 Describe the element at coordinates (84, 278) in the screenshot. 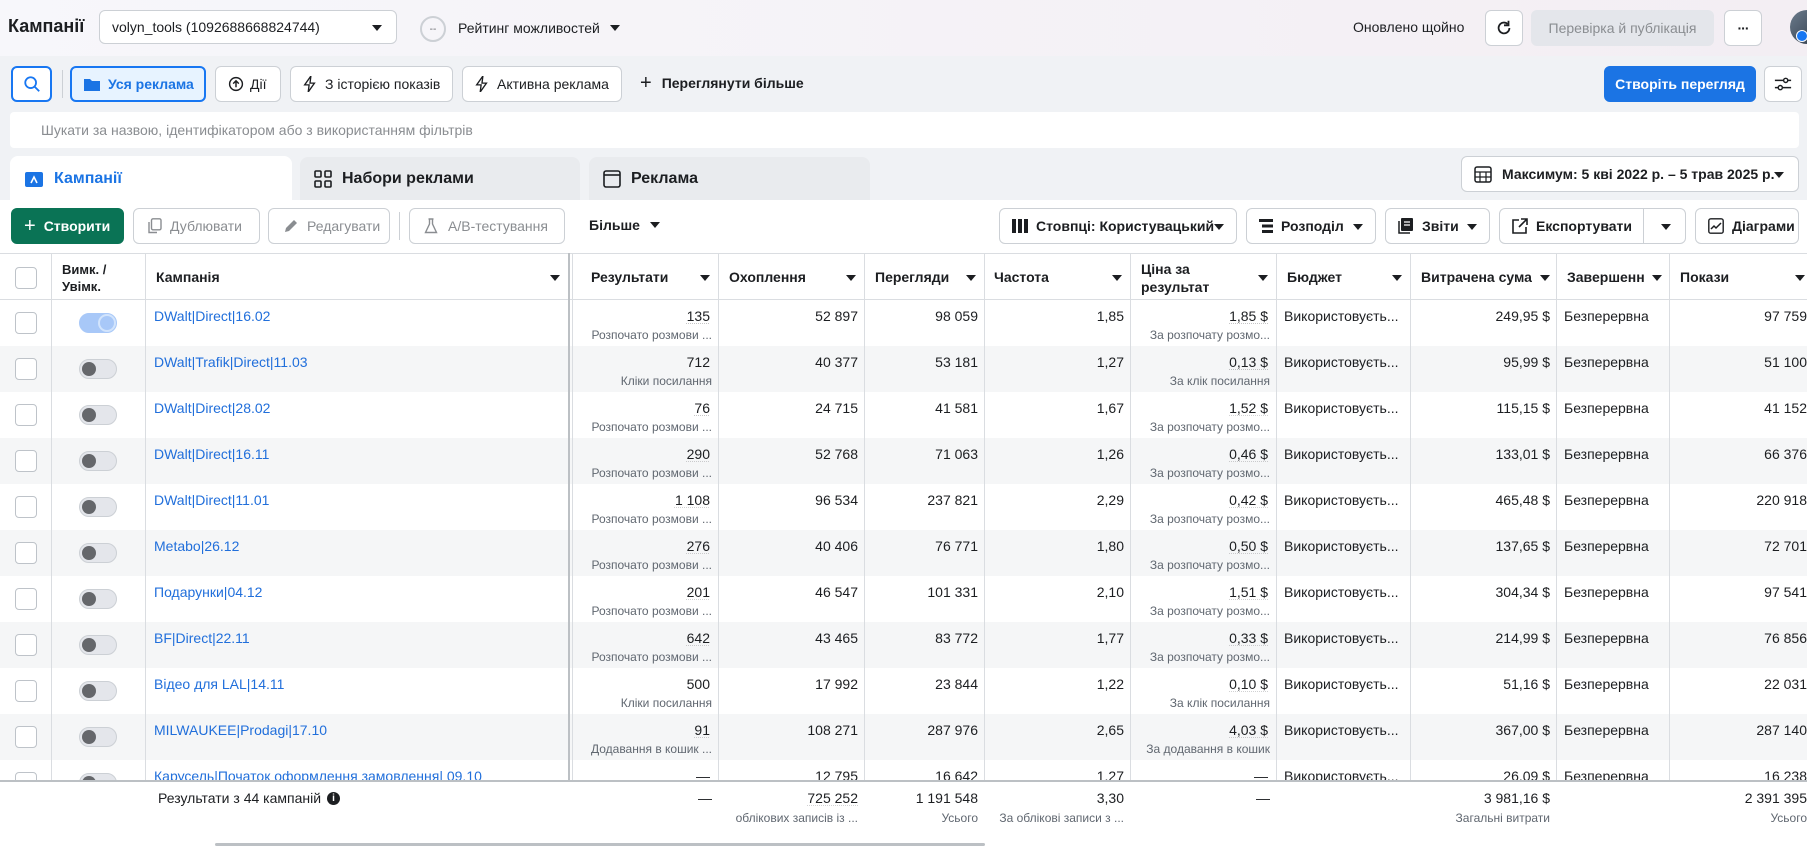

I see `column-header-toggle: Вимк. / Увімк.` at that location.